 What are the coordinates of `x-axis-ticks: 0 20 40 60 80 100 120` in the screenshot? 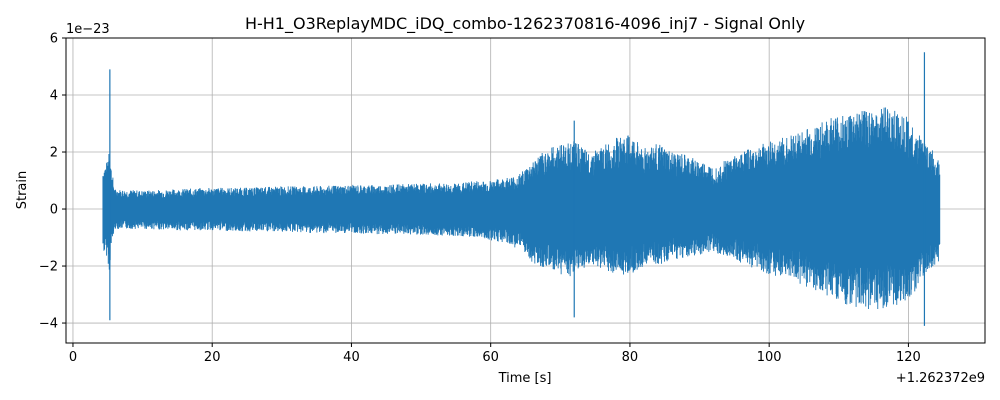 It's located at (495, 354).